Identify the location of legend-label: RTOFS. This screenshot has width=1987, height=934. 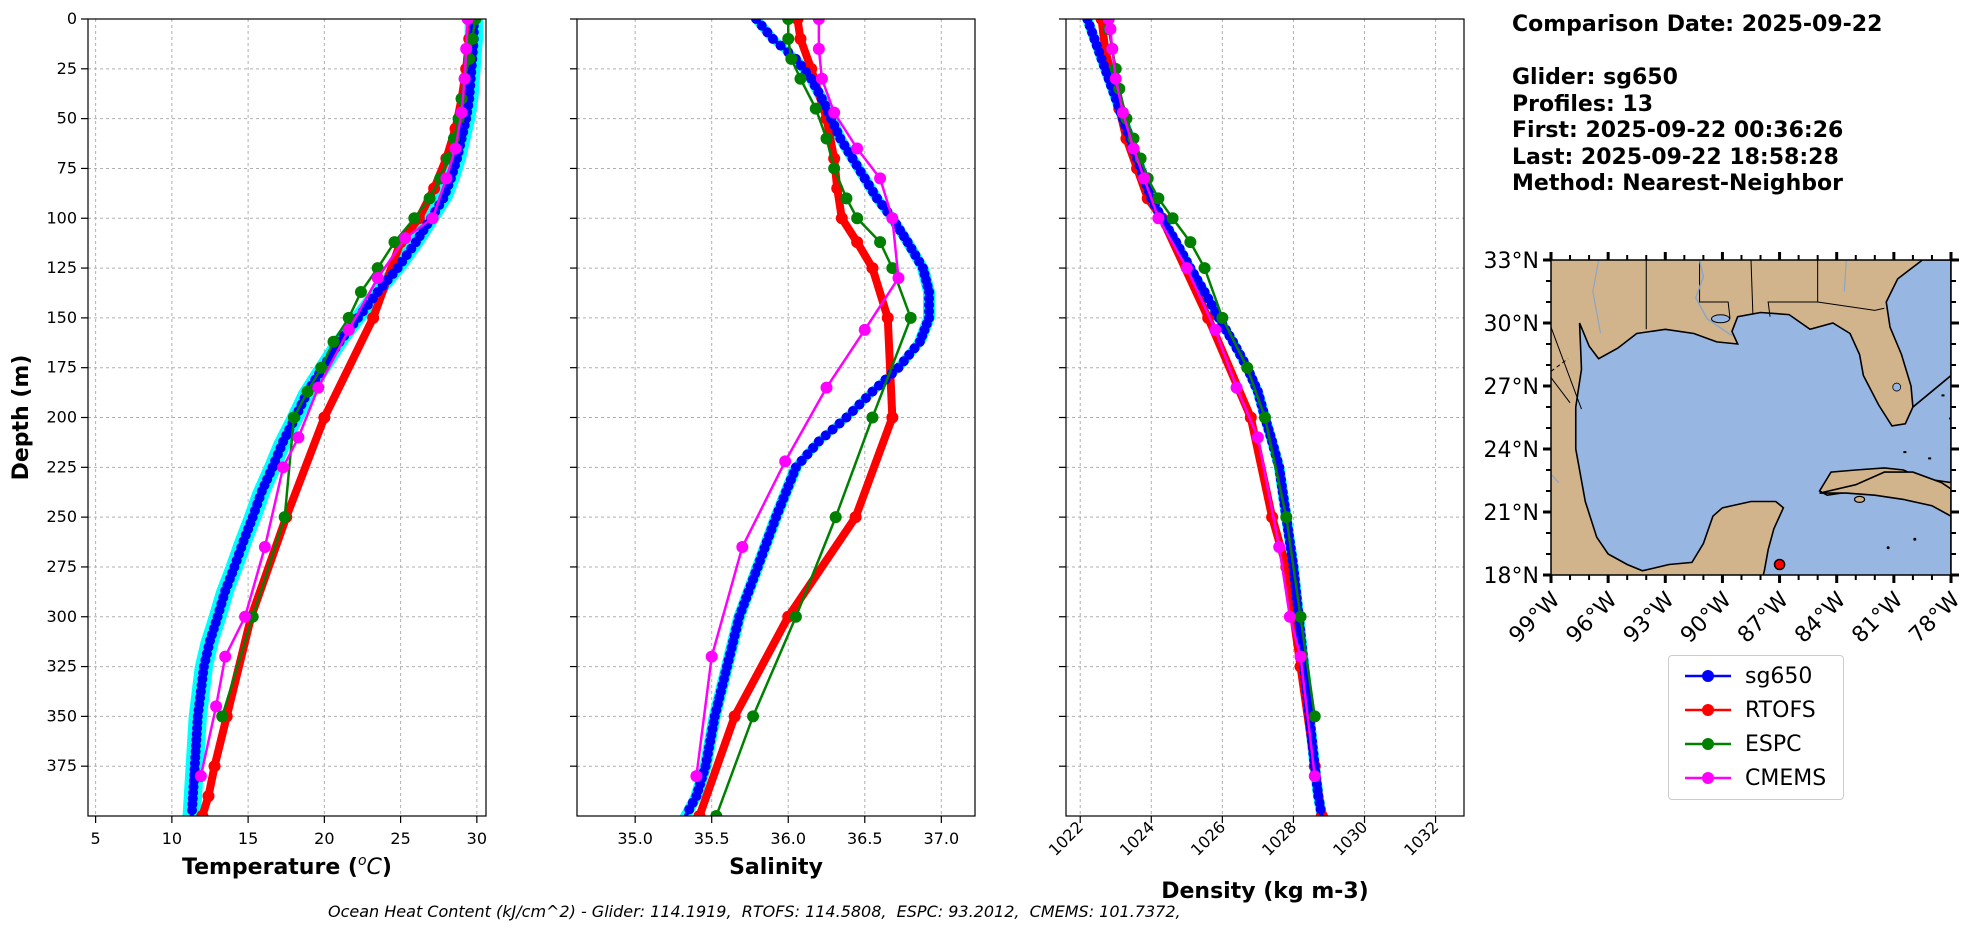
(1780, 710).